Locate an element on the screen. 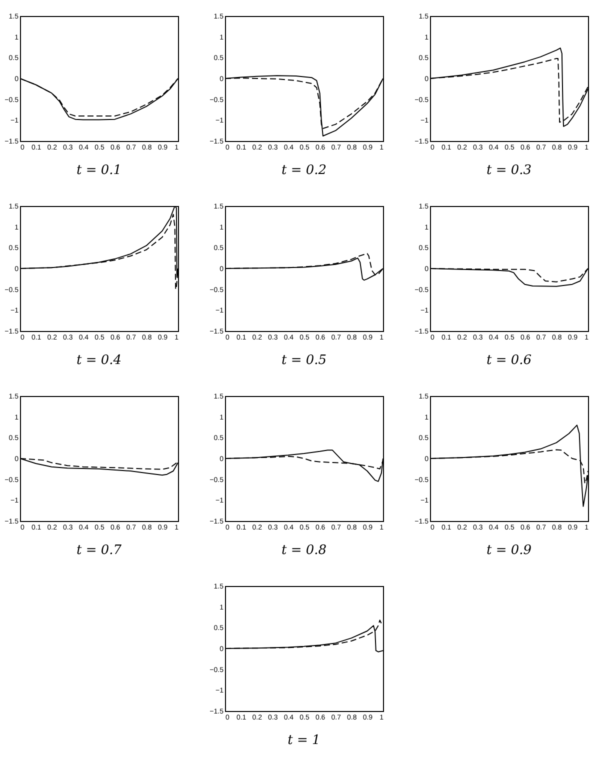 Image resolution: width=615 pixels, height=768 pixels. text: t = 0.7 is located at coordinates (99, 550).